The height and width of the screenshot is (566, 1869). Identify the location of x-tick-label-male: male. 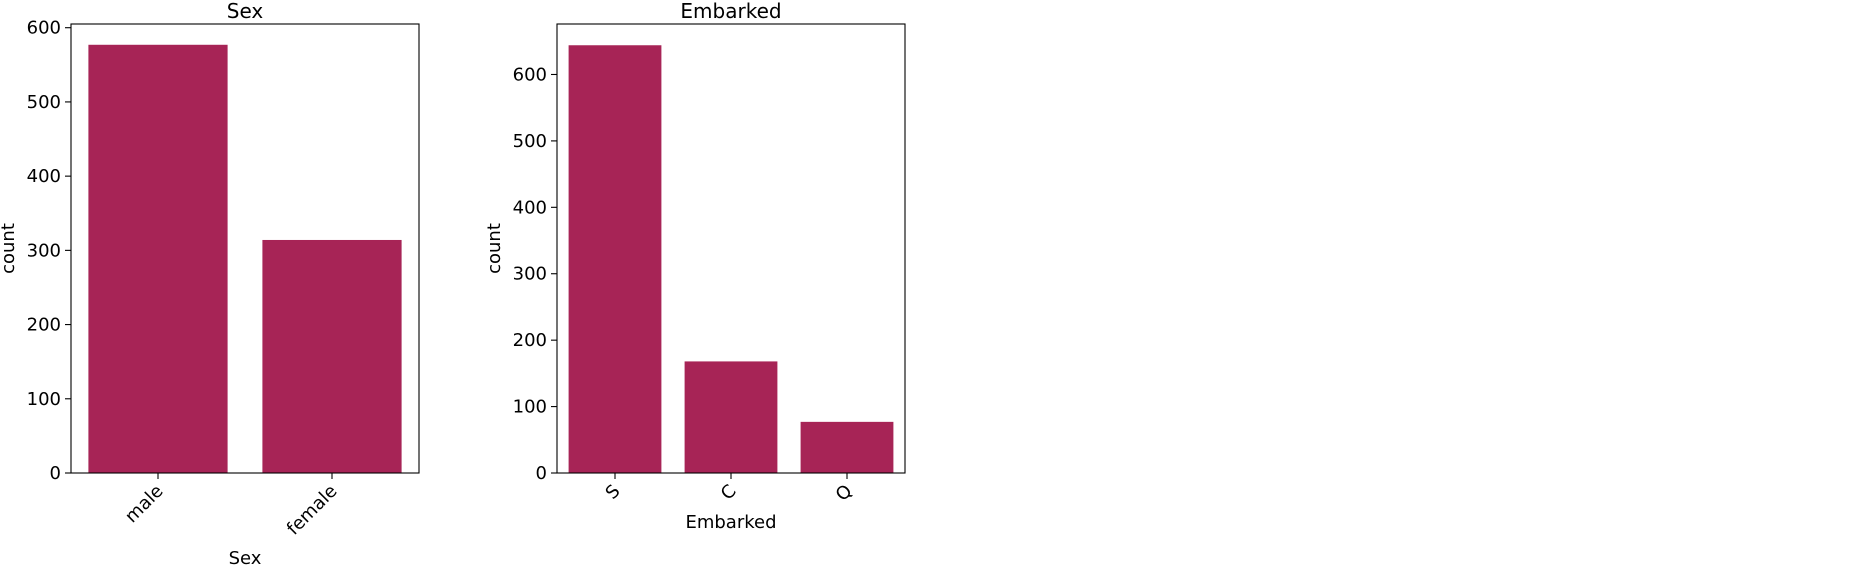
(144, 504).